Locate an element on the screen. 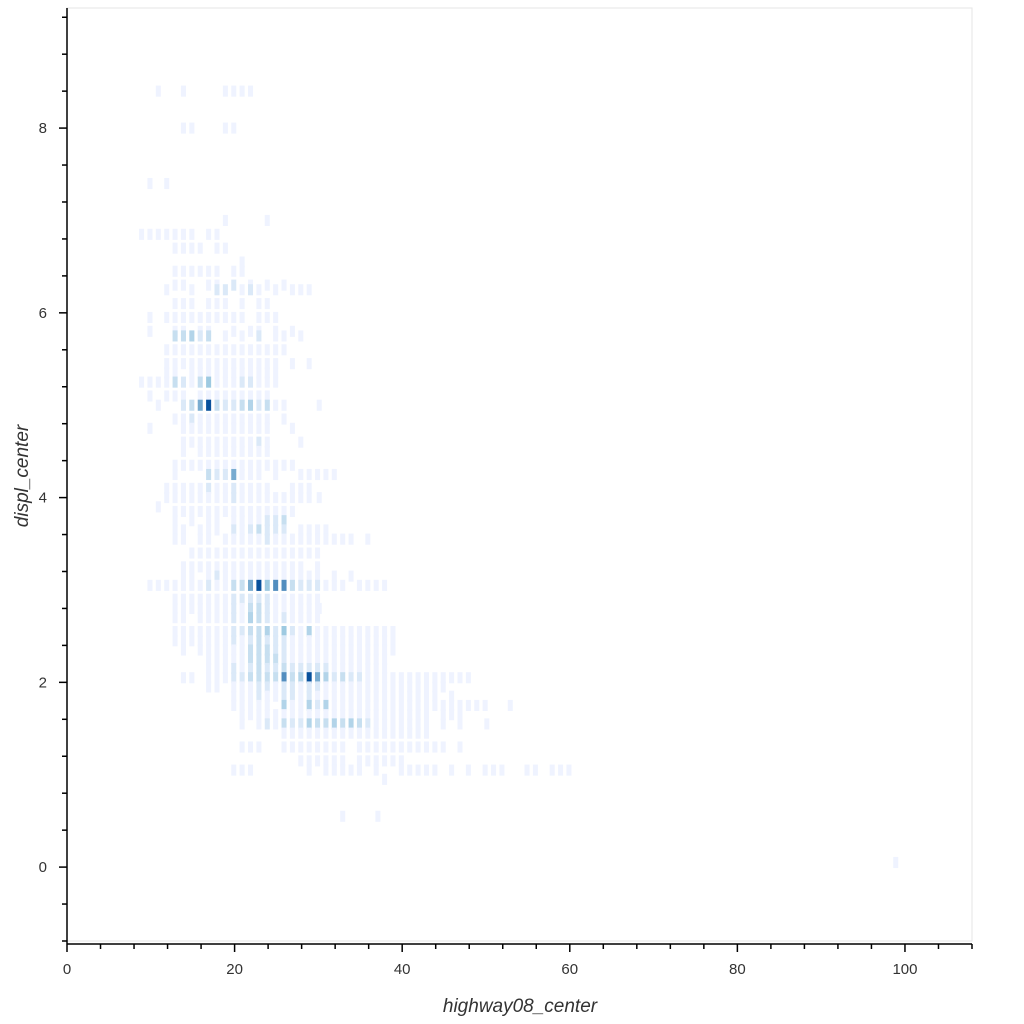 This screenshot has width=1024, height=1024. y-tick-label: 2 is located at coordinates (43, 682).